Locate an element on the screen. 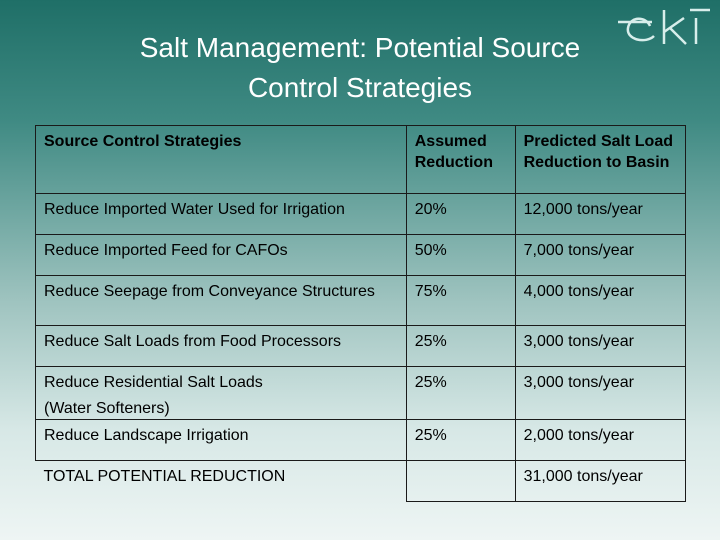  header-predicted-load: Predicted Salt Load Reduction to Basin is located at coordinates (600, 159).